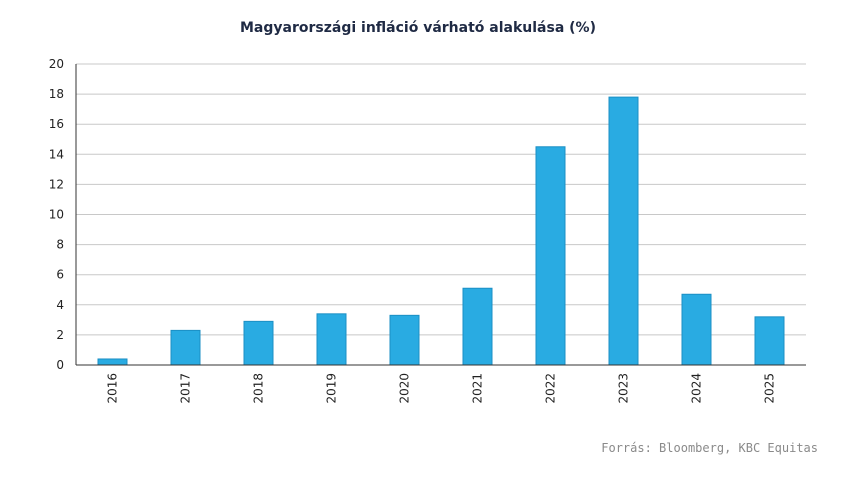 This screenshot has width=850, height=482. Describe the element at coordinates (769, 341) in the screenshot. I see `bar-2025` at that location.